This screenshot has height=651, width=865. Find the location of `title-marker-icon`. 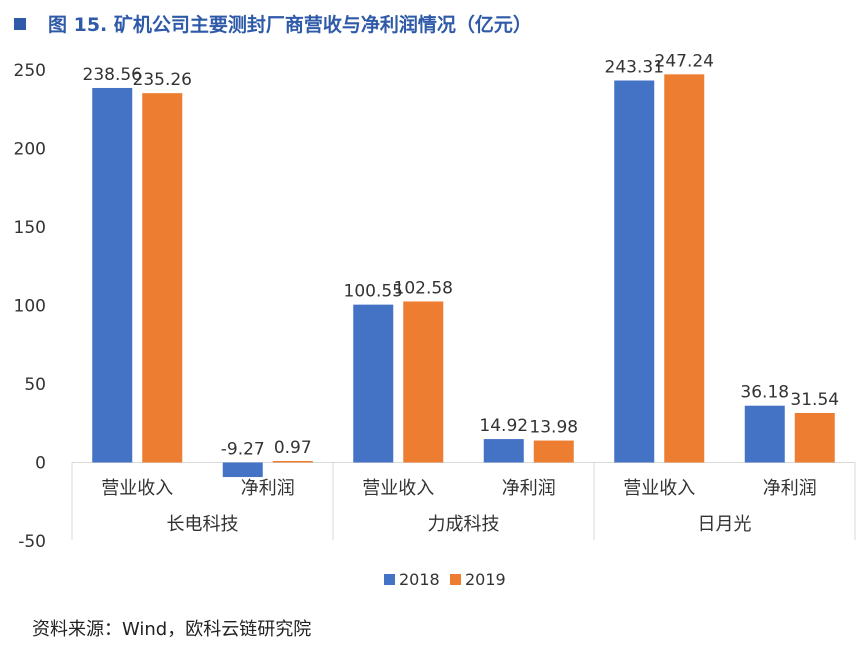

title-marker-icon is located at coordinates (20, 23).